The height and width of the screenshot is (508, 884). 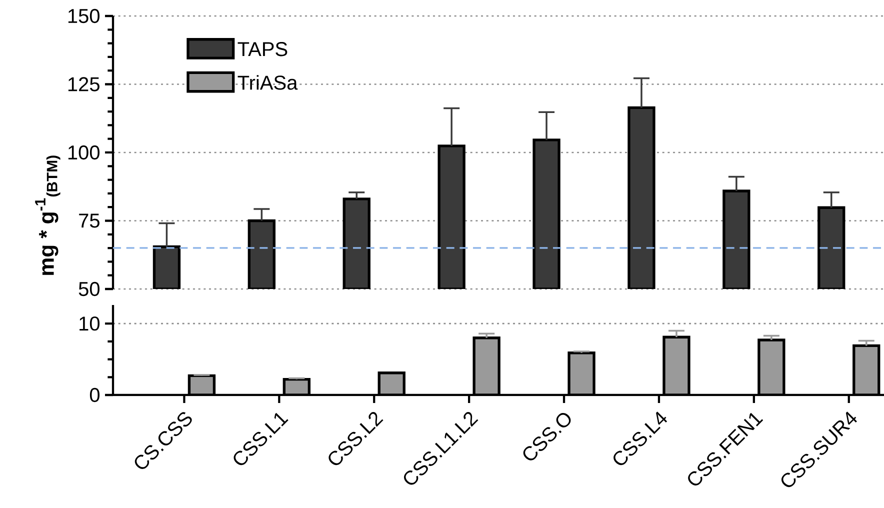 I want to click on y-tick-label: 150, so click(x=84, y=16).